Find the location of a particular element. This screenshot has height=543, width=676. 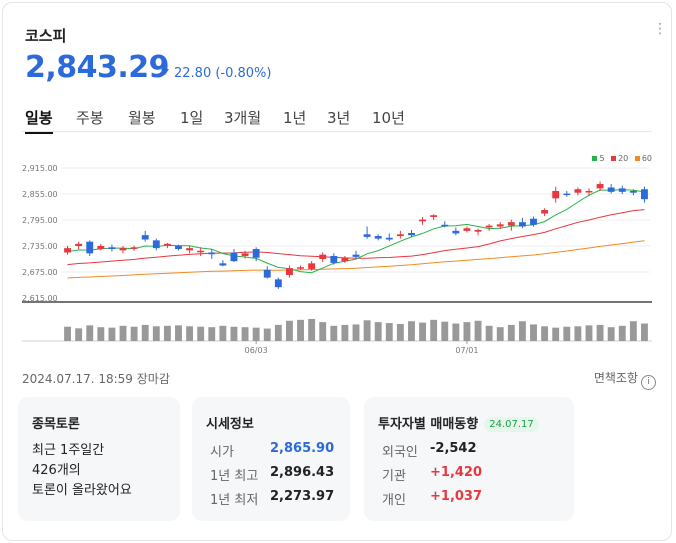

ma5-swatch is located at coordinates (595, 158).